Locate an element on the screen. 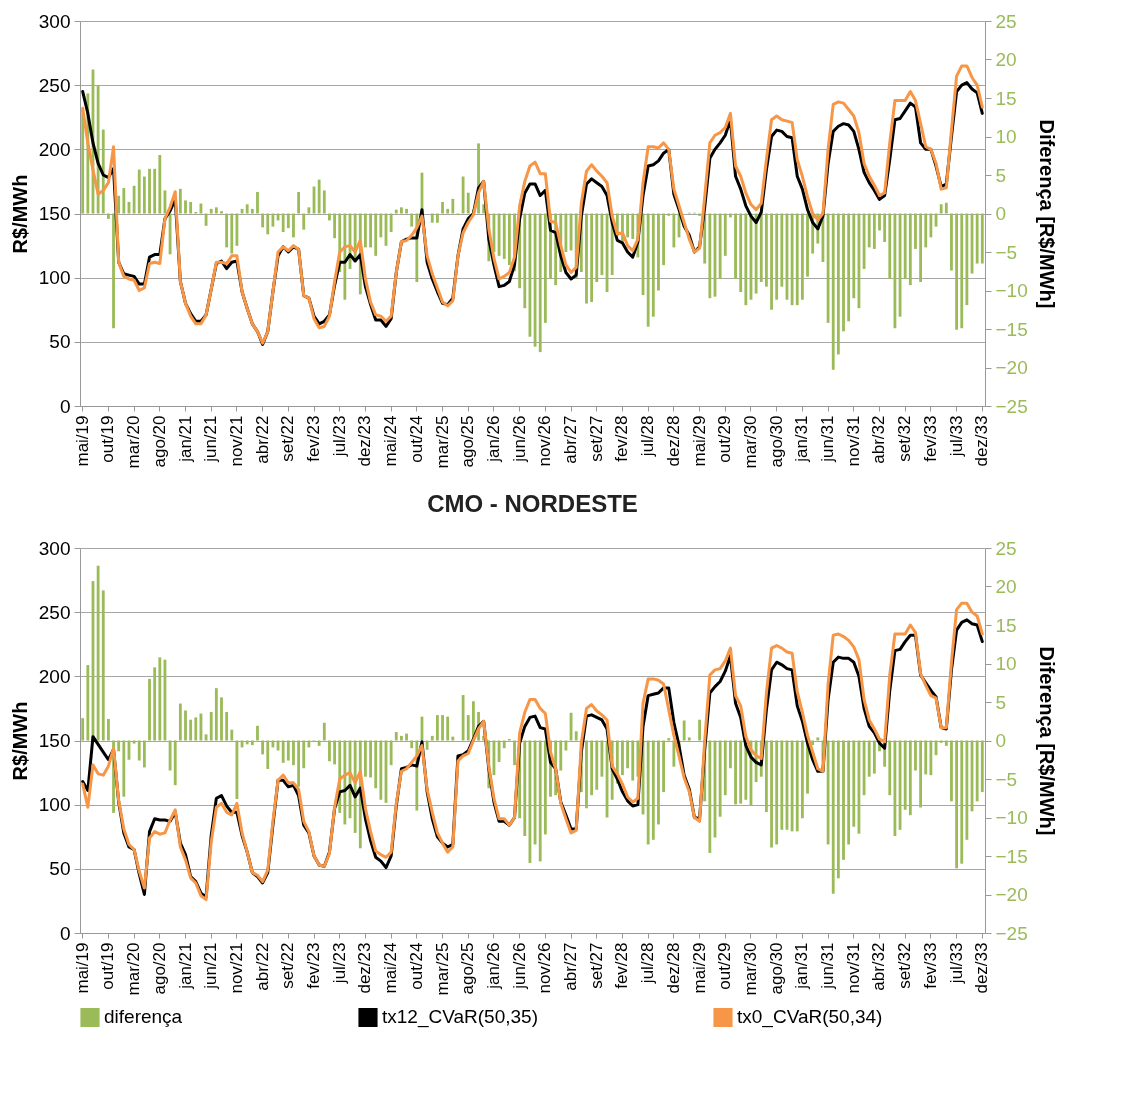 The height and width of the screenshot is (1109, 1122). x-tick-label: set/22 is located at coordinates (288, 438).